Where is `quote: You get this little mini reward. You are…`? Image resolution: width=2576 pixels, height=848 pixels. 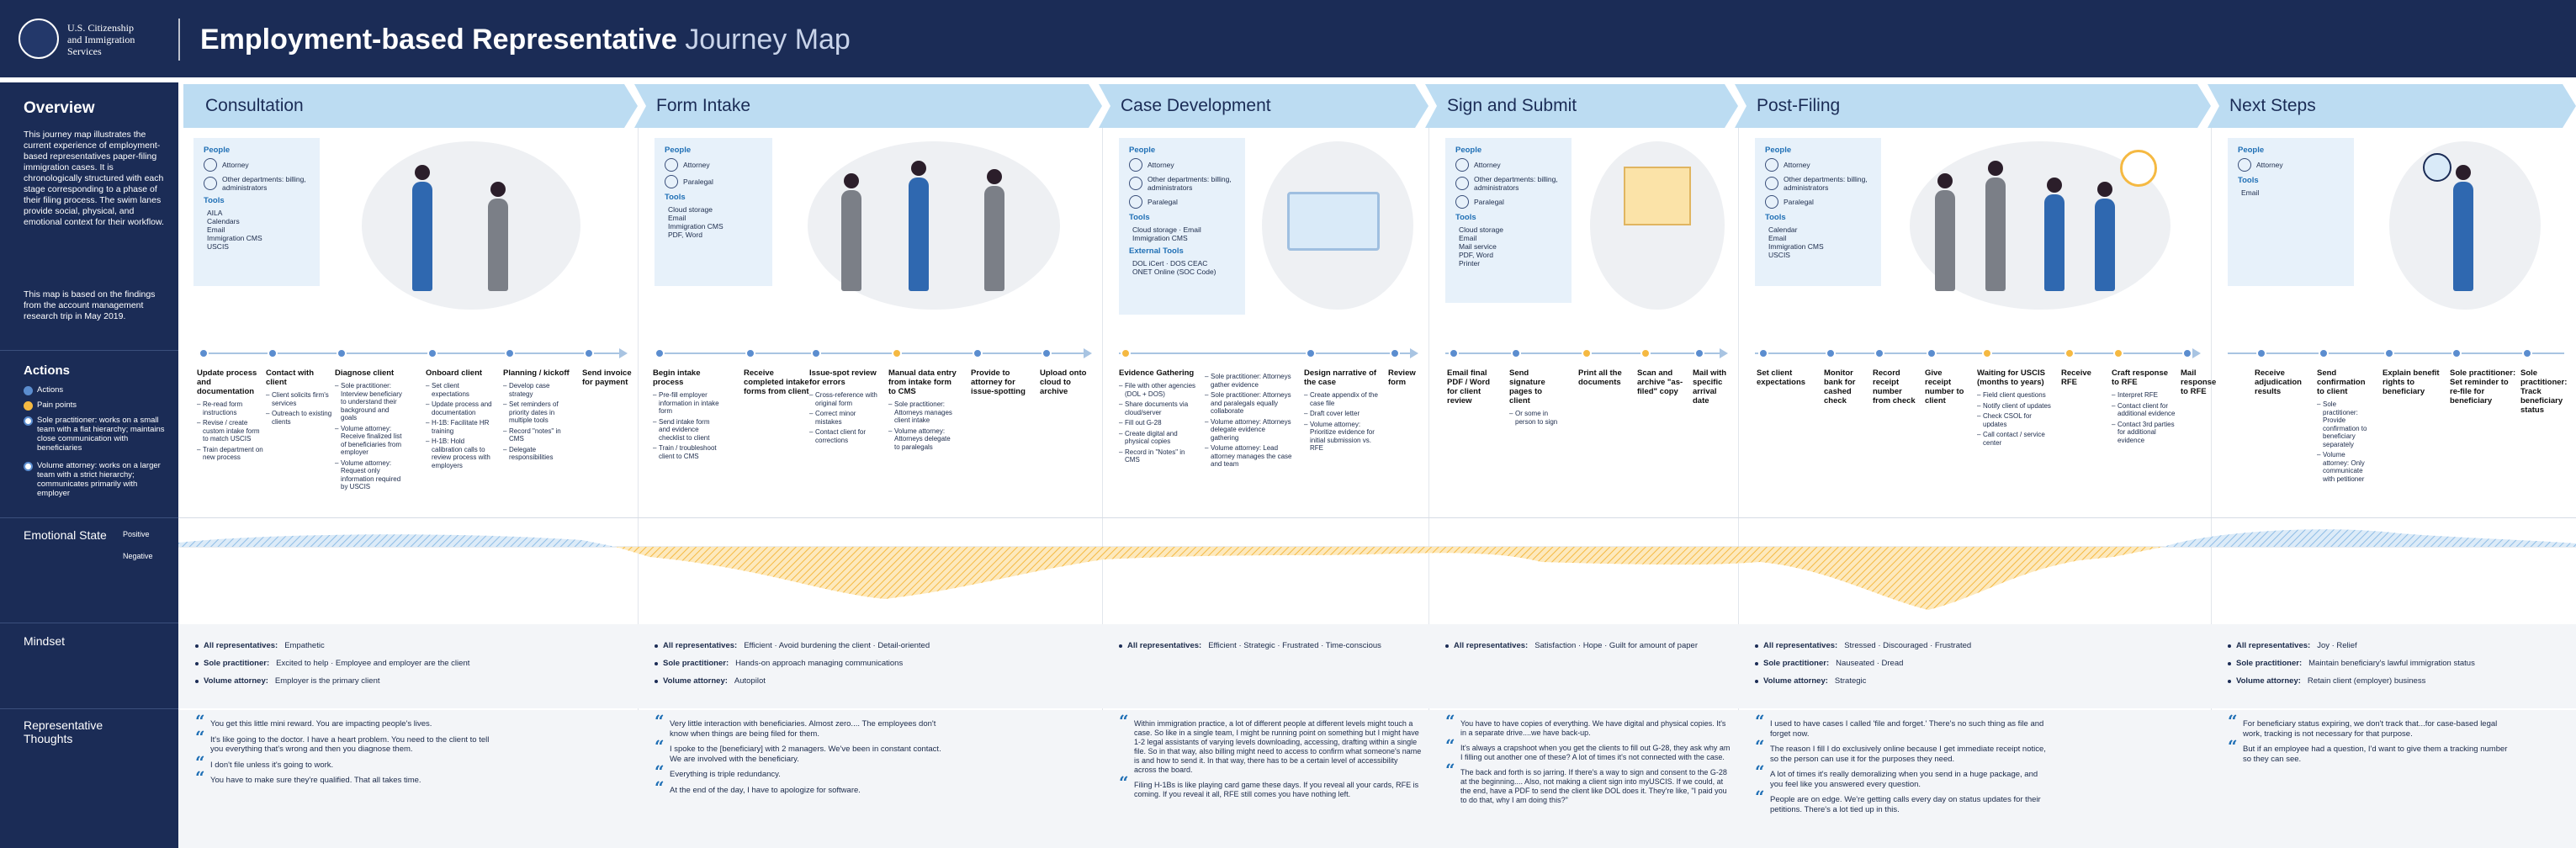
quote: You get this little mini reward. You are… is located at coordinates (346, 723).